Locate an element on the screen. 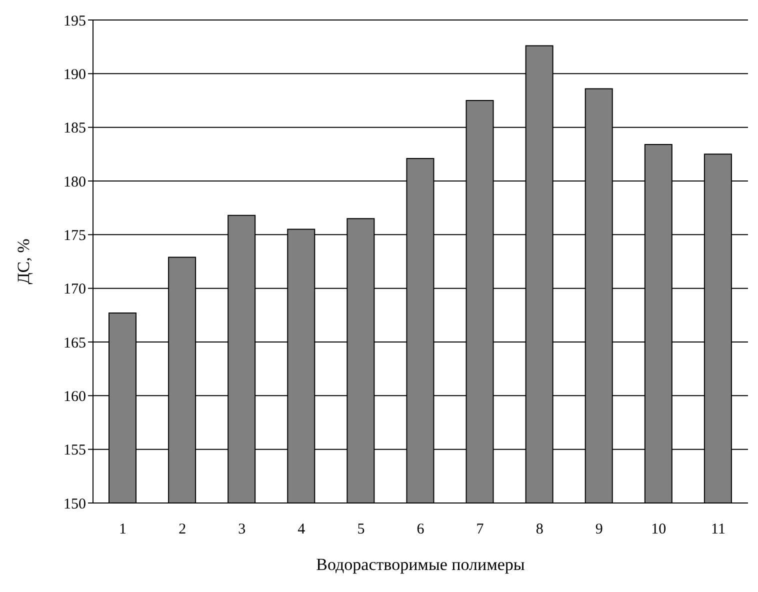 The width and height of the screenshot is (758, 592). y-tick-label: 190 is located at coordinates (75, 74).